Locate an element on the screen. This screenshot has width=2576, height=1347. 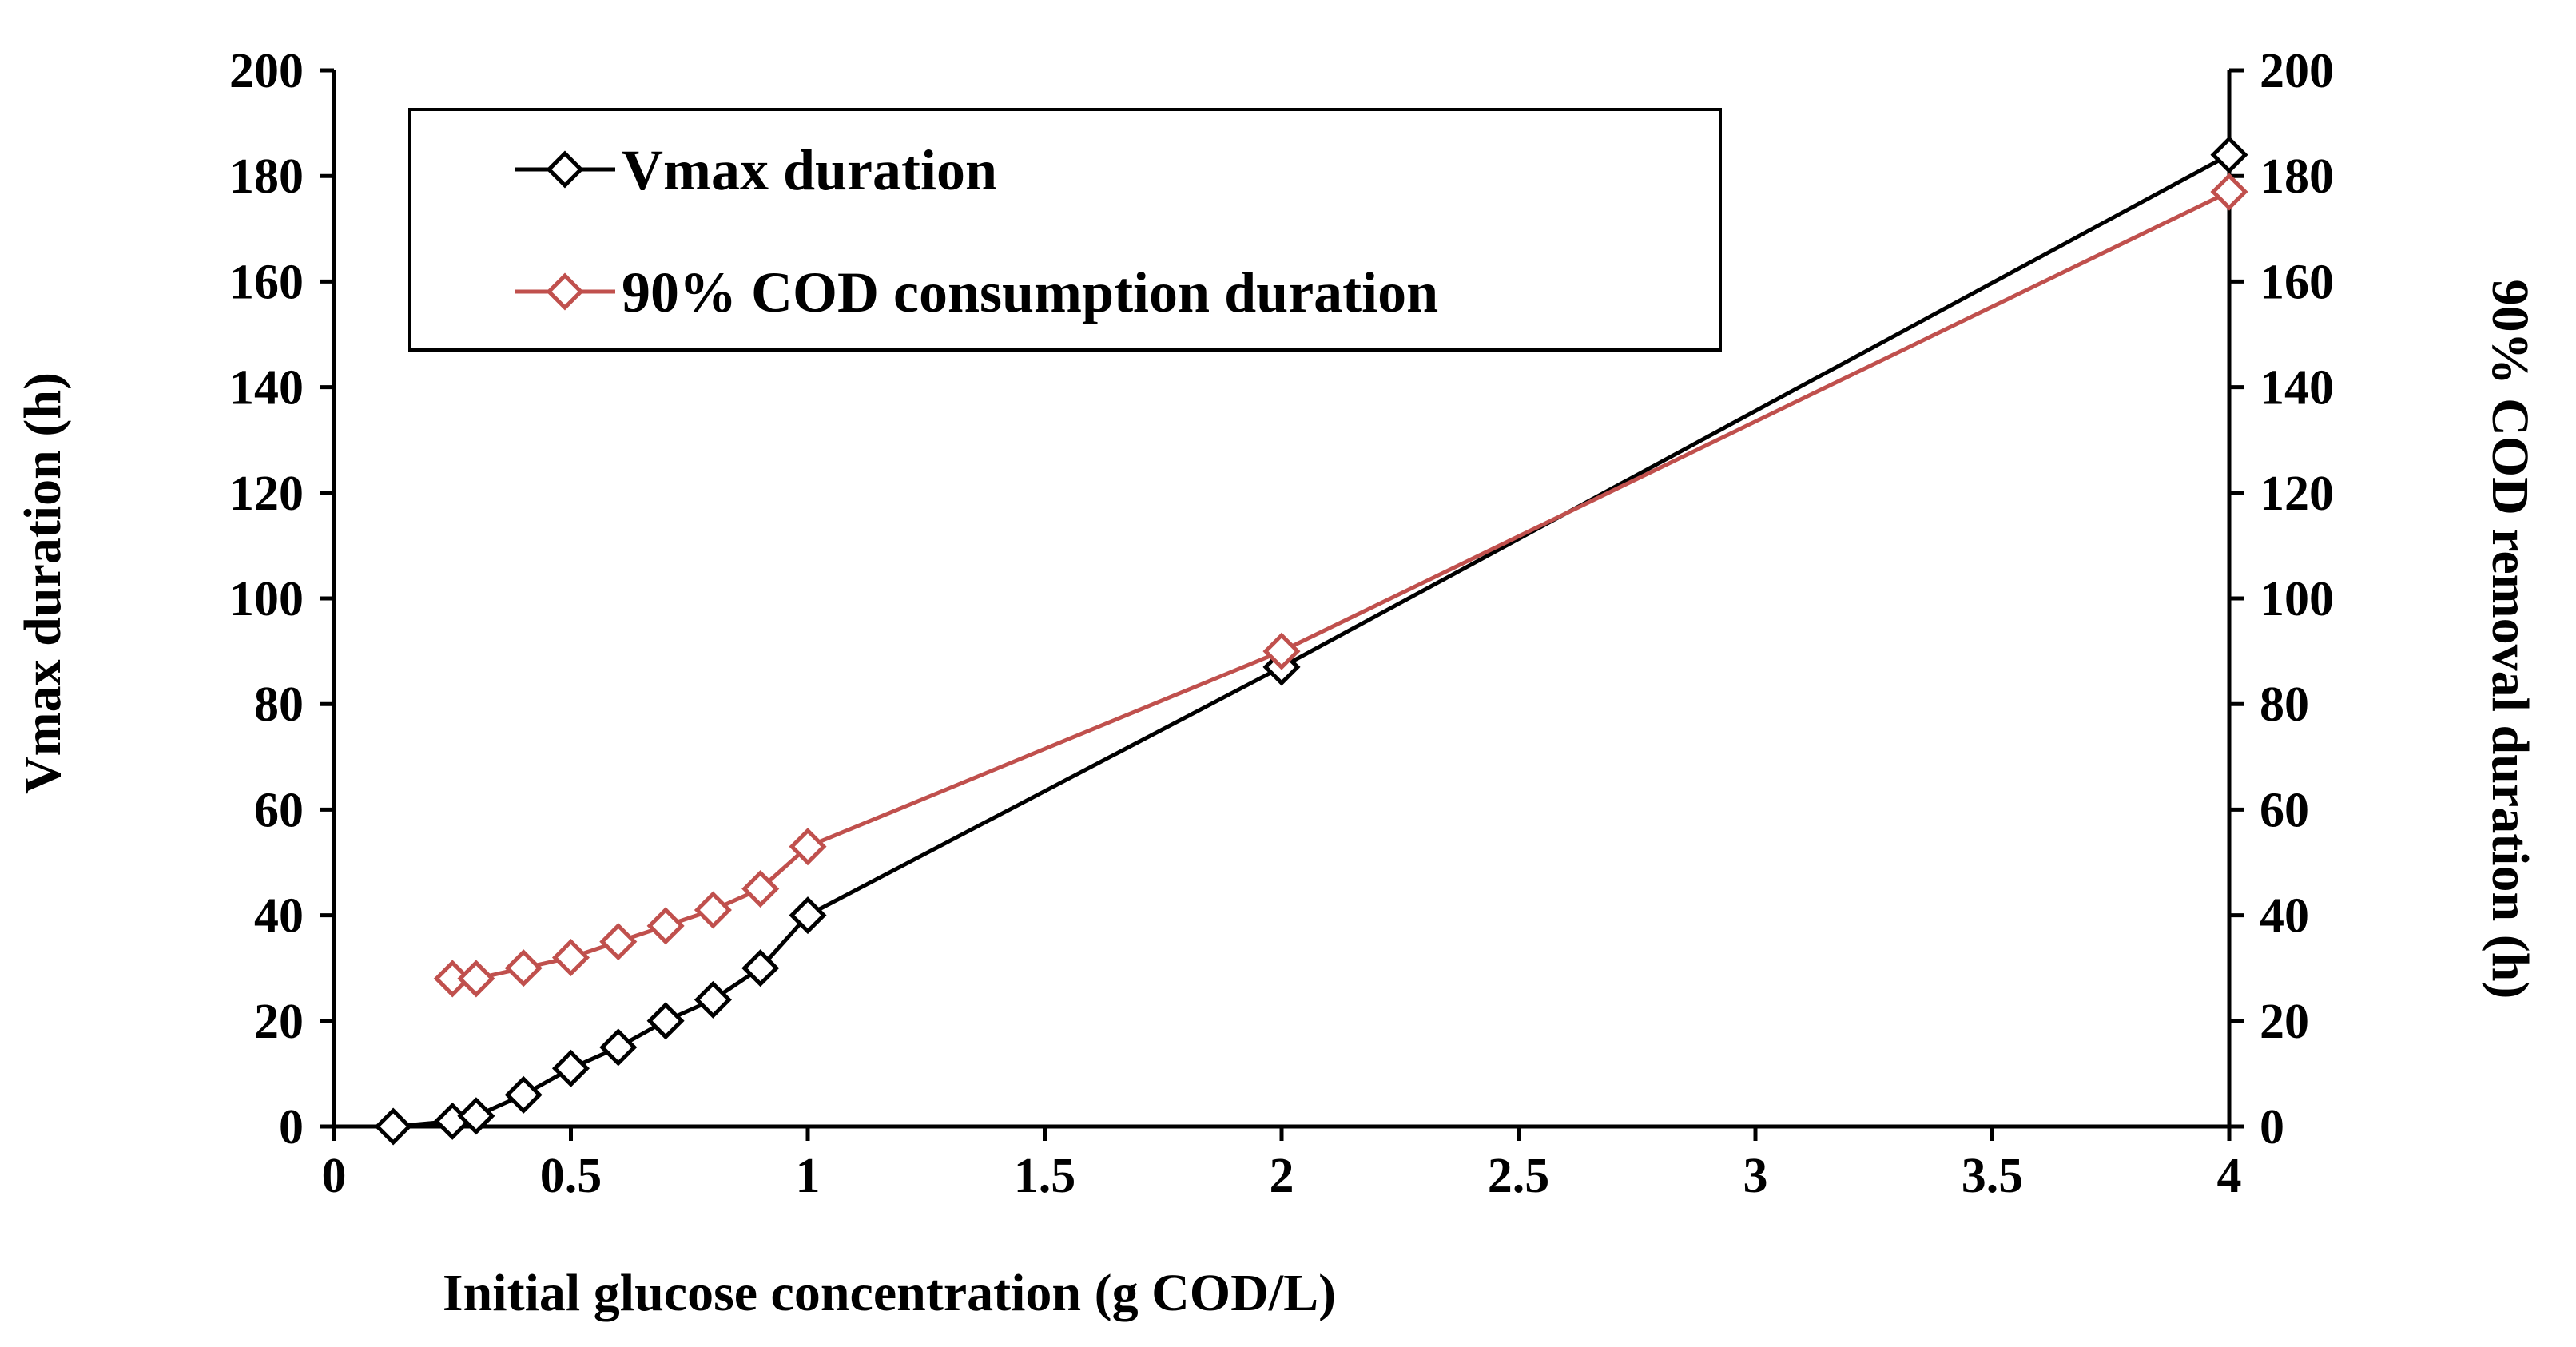
x-tick-label: 0.5 is located at coordinates (571, 1176).